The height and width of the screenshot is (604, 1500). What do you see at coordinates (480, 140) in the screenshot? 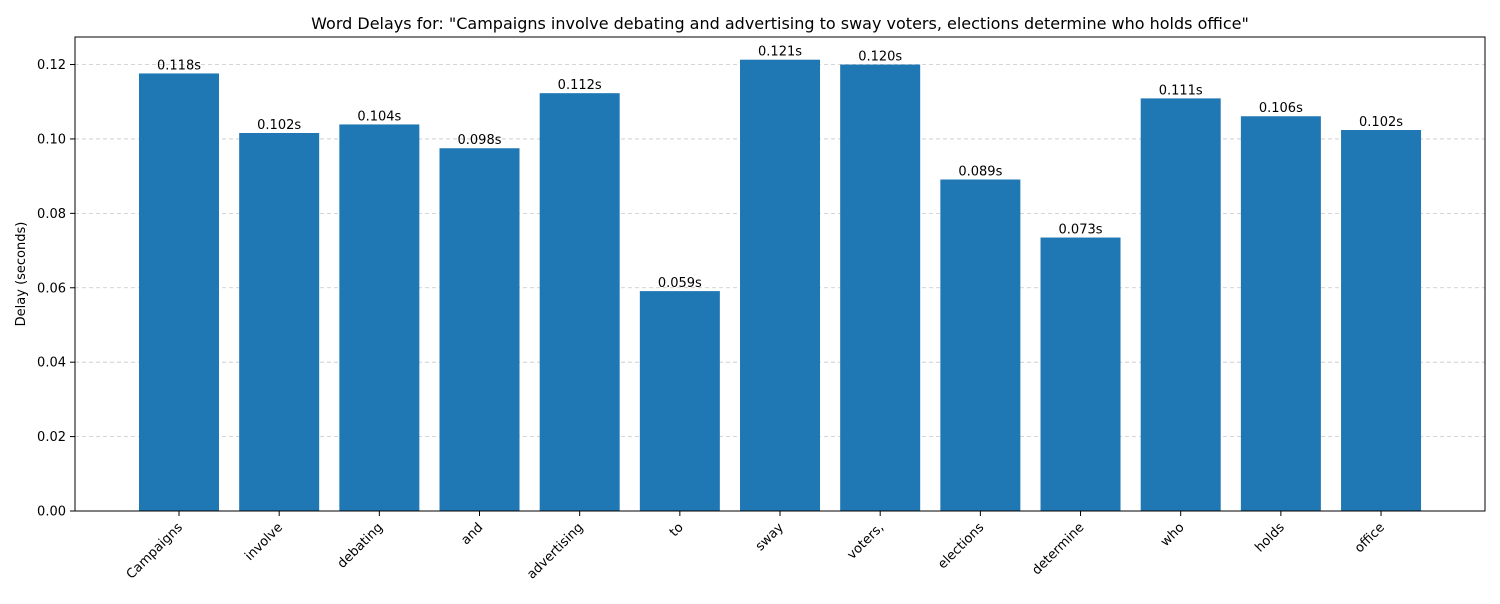
I see `bar-value-label: 0.098s` at bounding box center [480, 140].